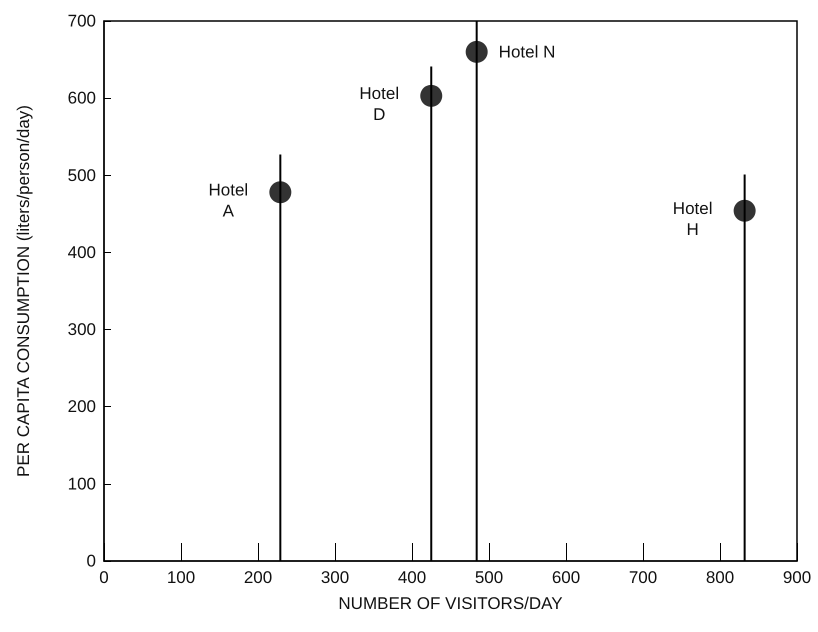 This screenshot has height=632, width=818. What do you see at coordinates (82, 252) in the screenshot?
I see `y-tick-label: 400` at bounding box center [82, 252].